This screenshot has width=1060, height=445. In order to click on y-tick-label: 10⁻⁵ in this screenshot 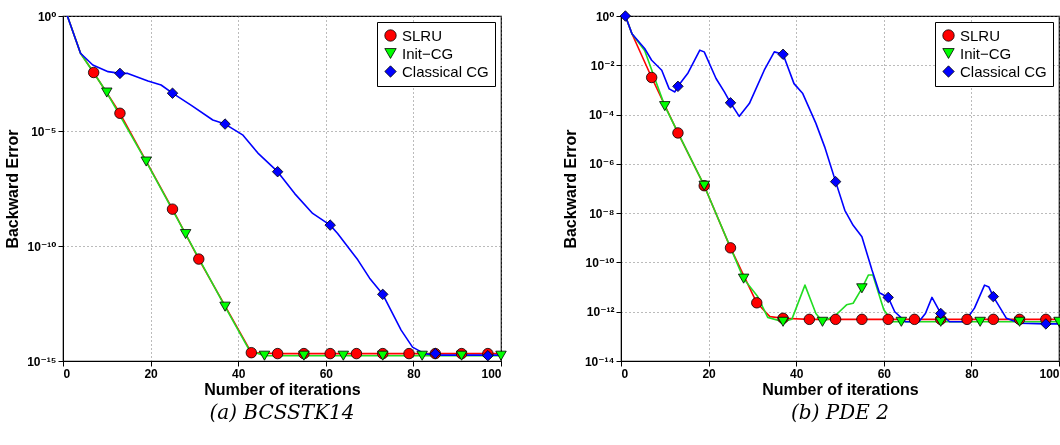, I will do `click(44, 131)`.